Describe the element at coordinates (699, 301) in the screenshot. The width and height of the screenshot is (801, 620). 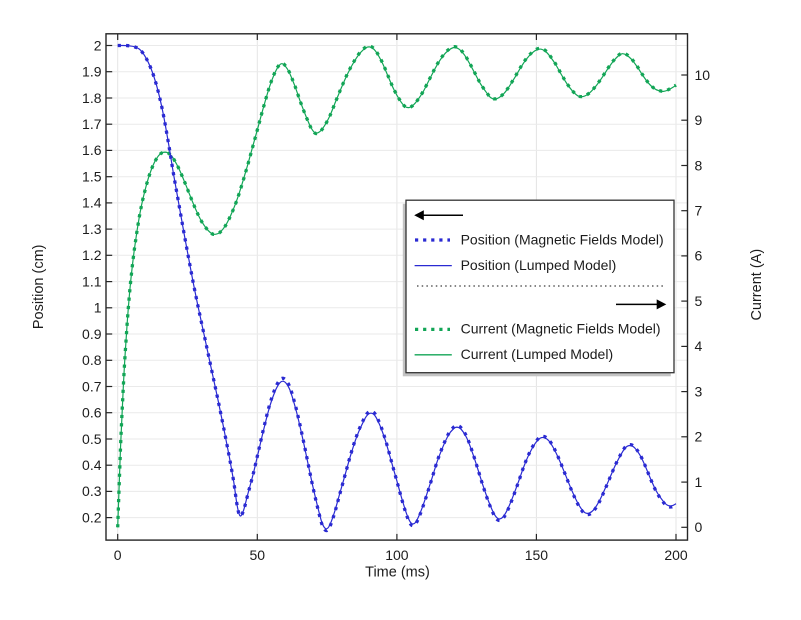
I see `svg-text: 5` at that location.